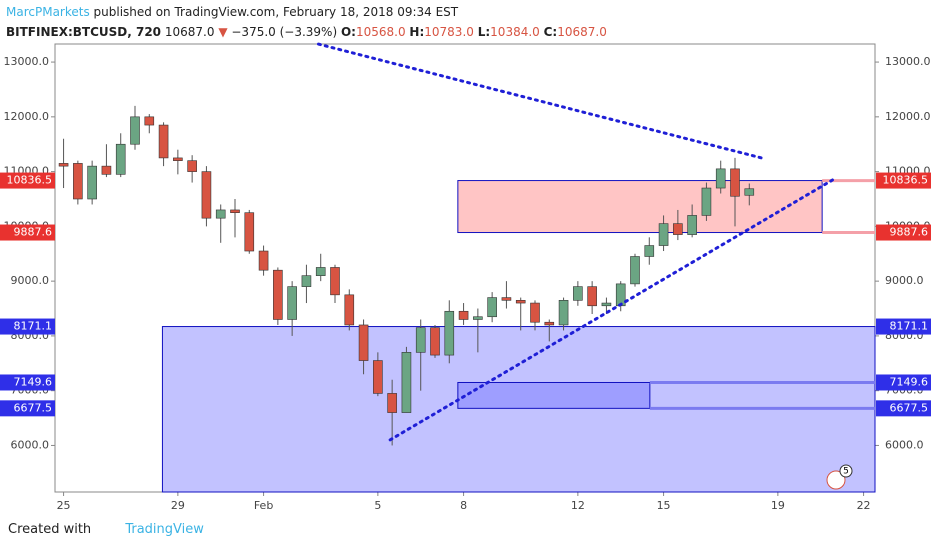  I want to click on change: −375.0 (−3.39%), so click(284, 32).